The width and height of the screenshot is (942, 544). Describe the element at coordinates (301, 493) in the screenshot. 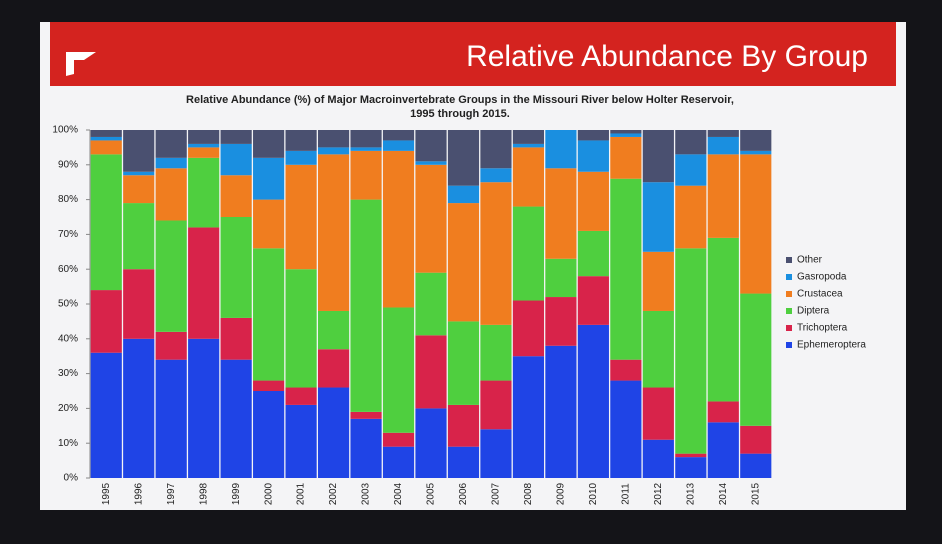

I see `x-tick-label: 2001` at that location.